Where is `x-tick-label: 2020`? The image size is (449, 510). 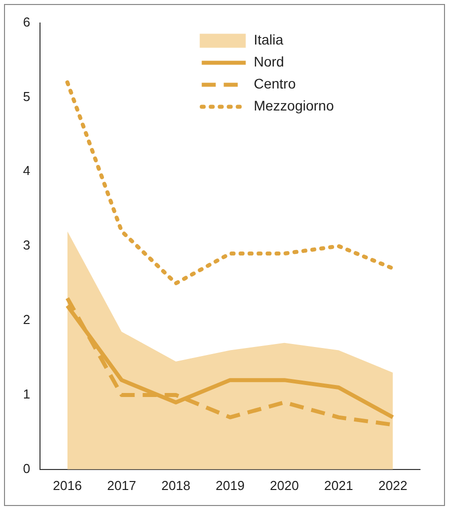 x-tick-label: 2020 is located at coordinates (284, 485).